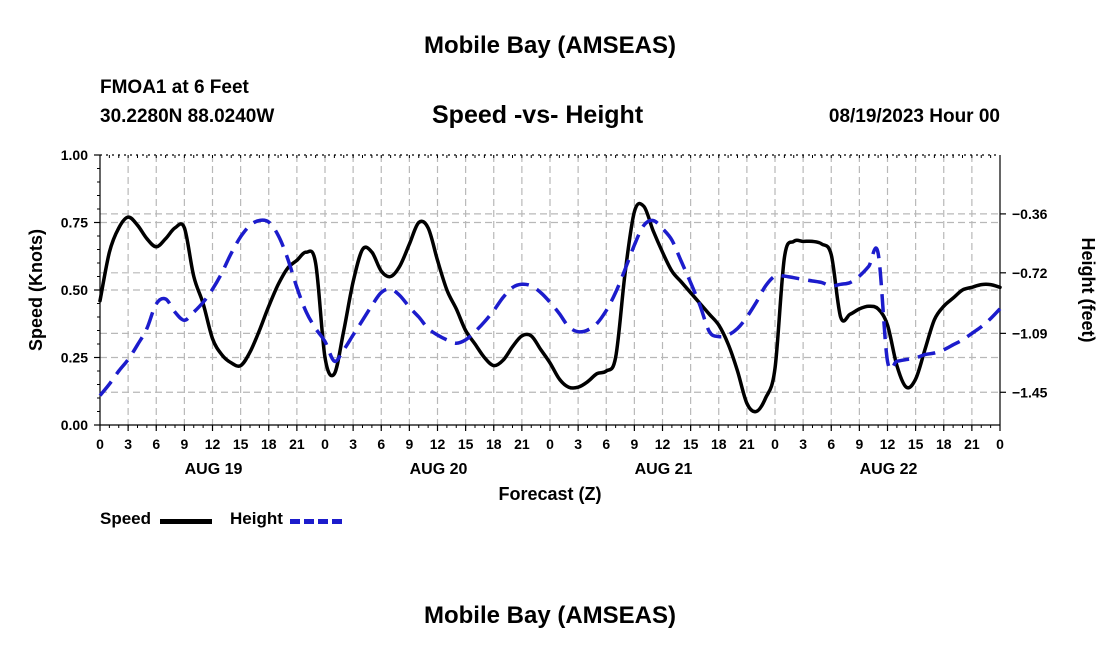  What do you see at coordinates (256, 518) in the screenshot?
I see `legend-height-label: Height` at bounding box center [256, 518].